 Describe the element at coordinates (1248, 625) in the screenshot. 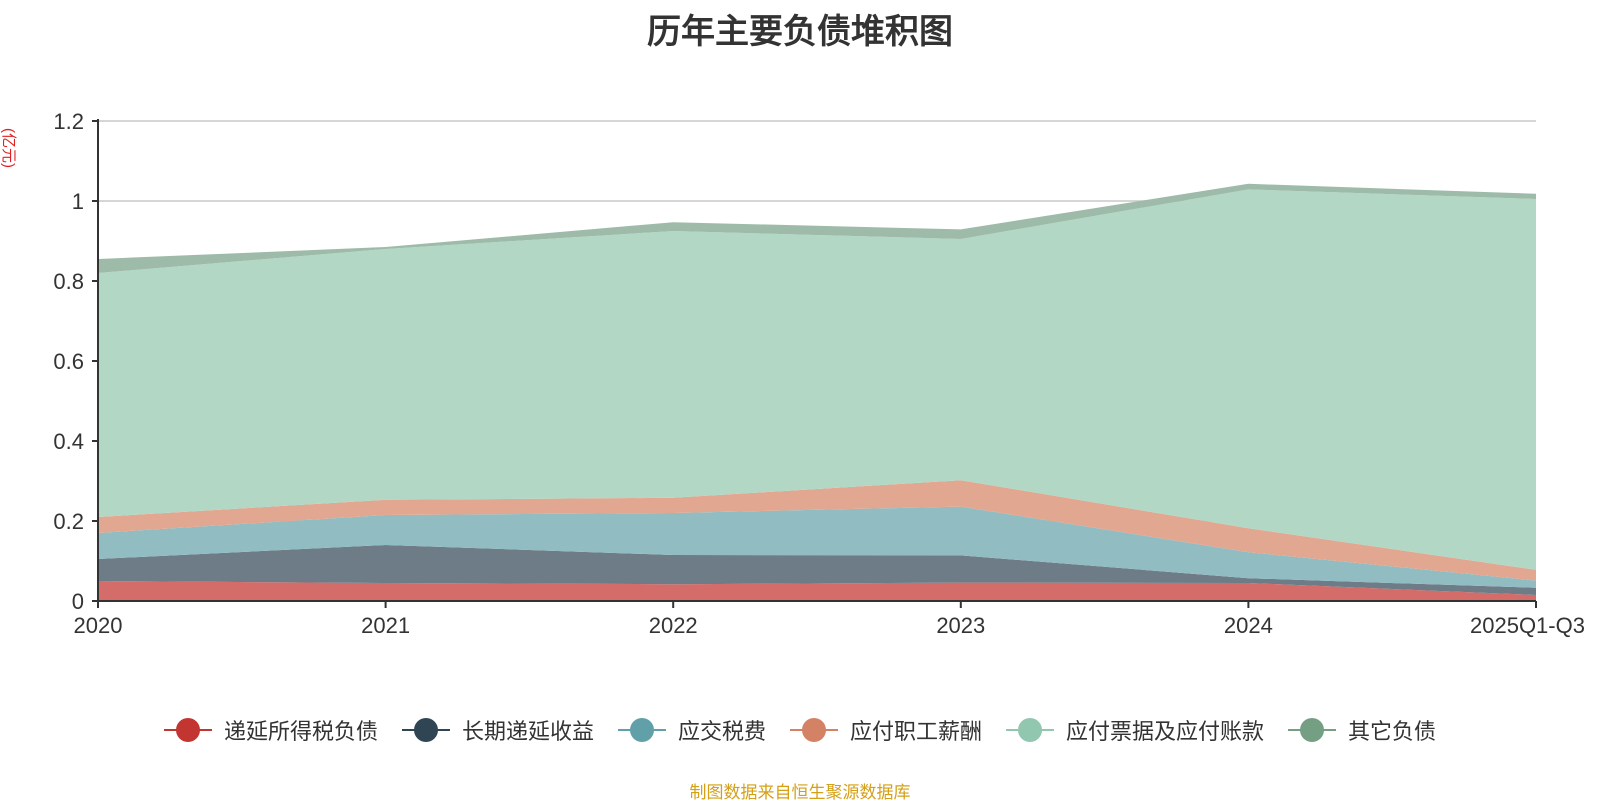

I see `x-tick-label: 2024` at that location.